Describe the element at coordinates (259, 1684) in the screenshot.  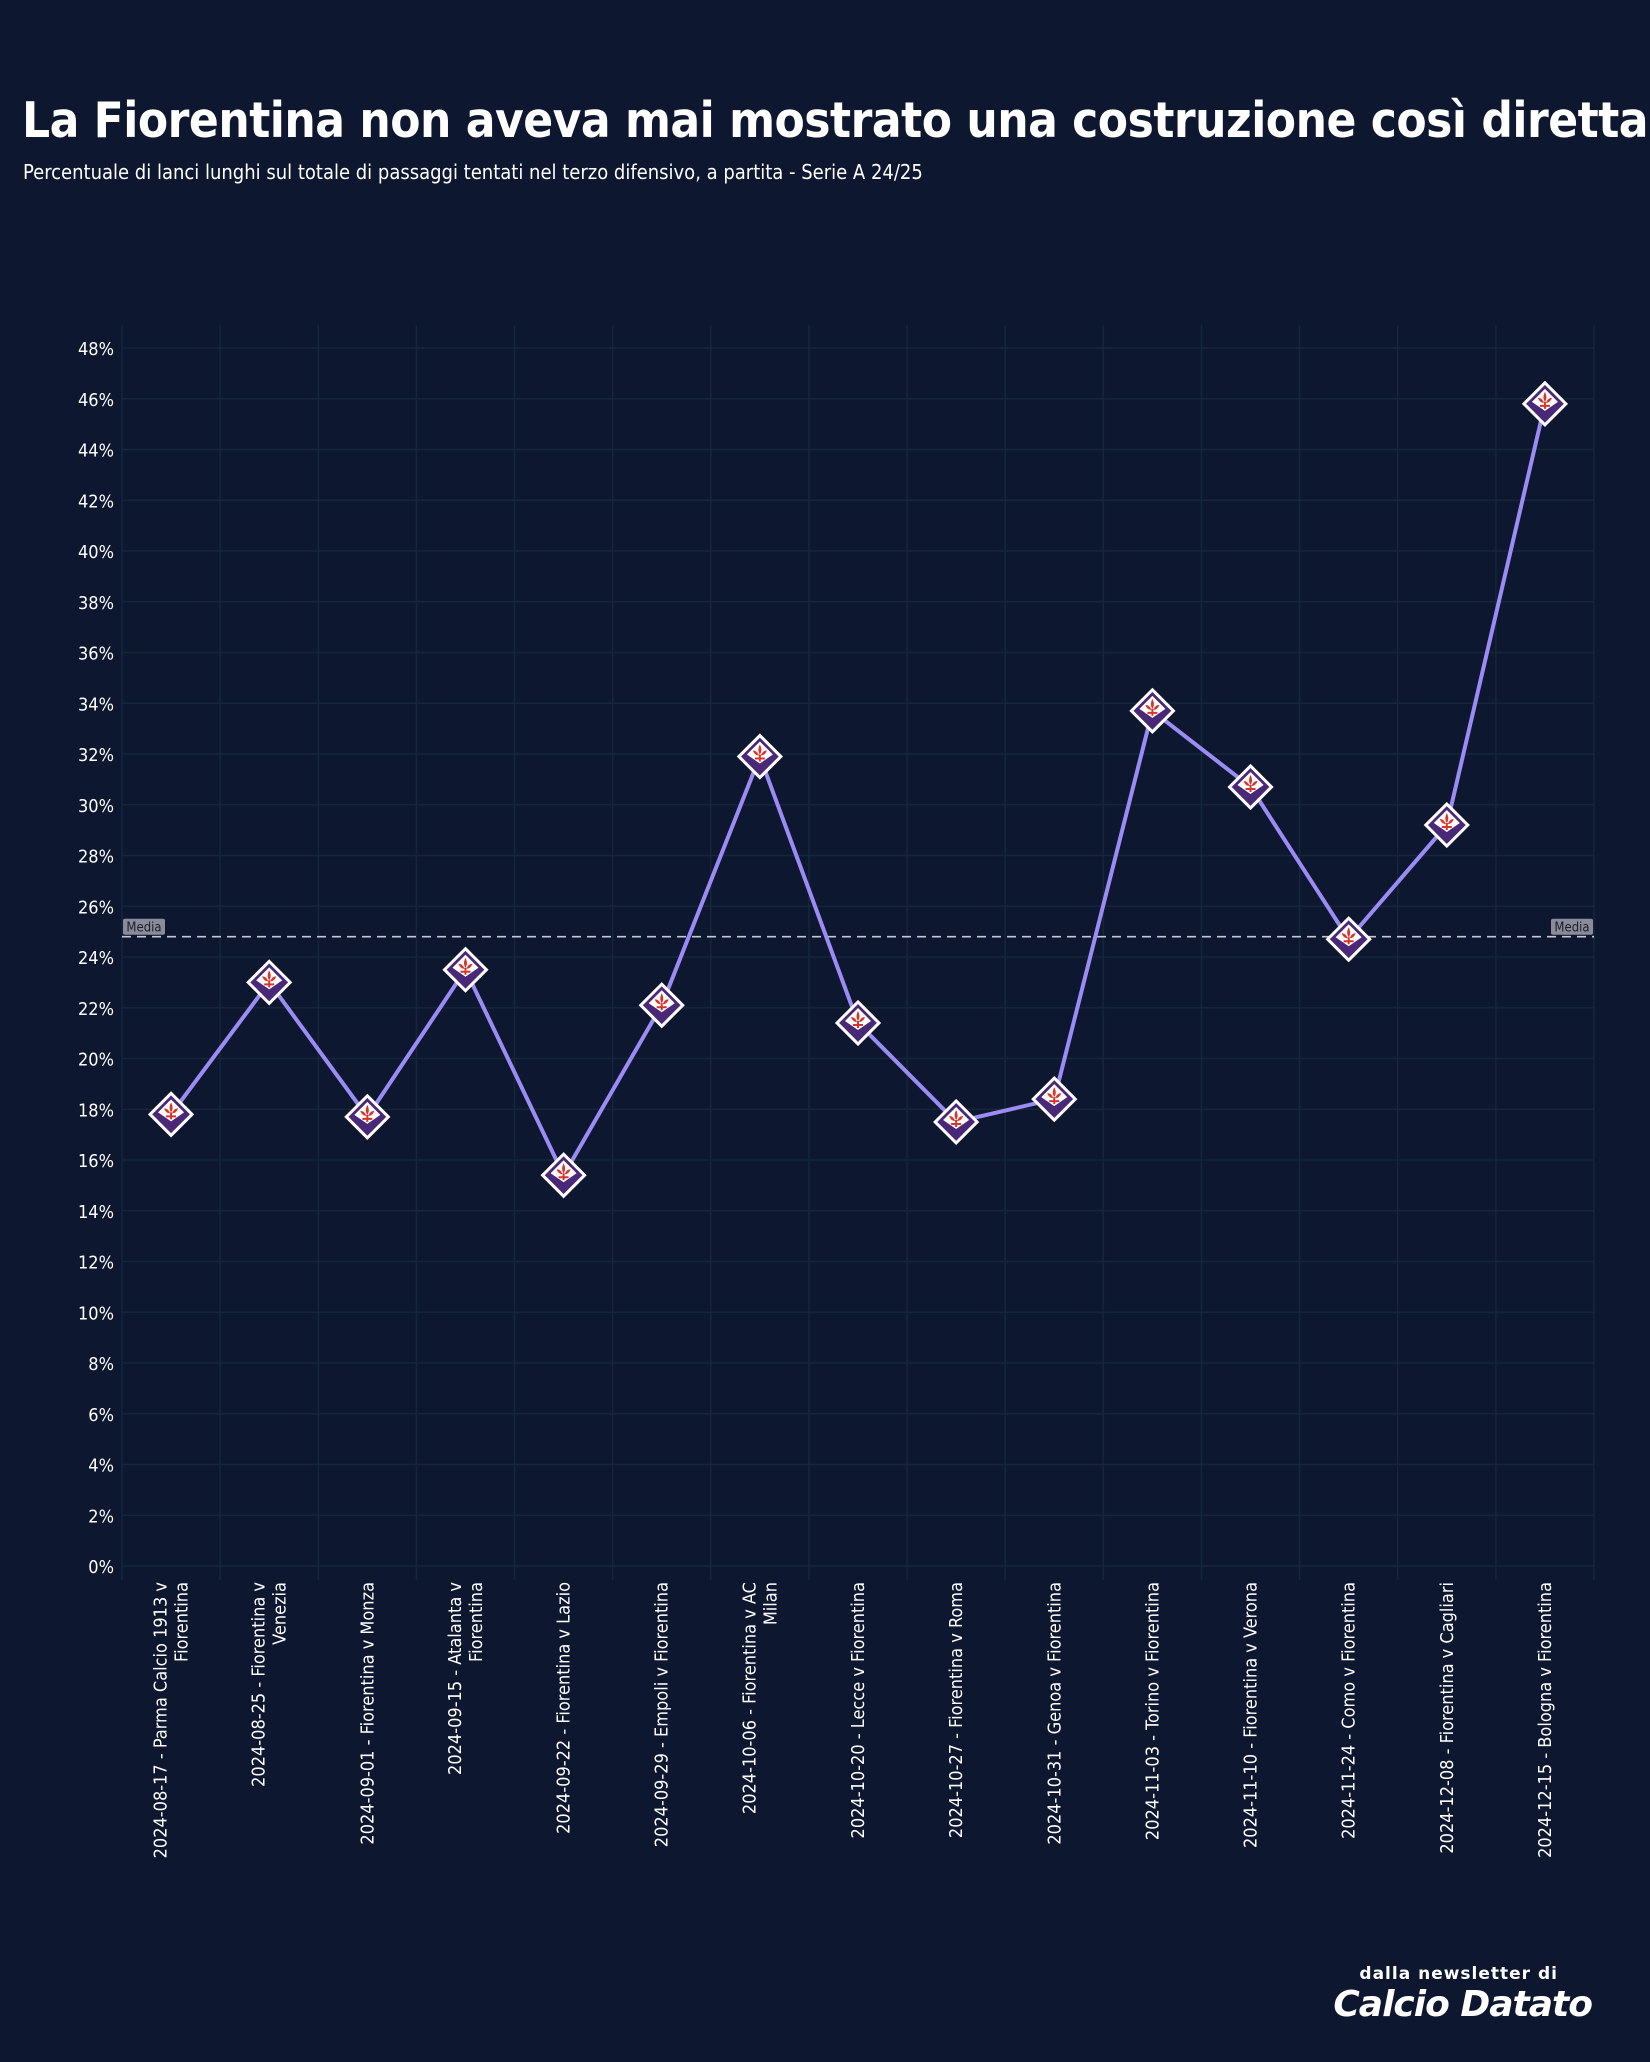
I see `x-tick-label-line: 2024-08-25 - Fiorentina v` at that location.